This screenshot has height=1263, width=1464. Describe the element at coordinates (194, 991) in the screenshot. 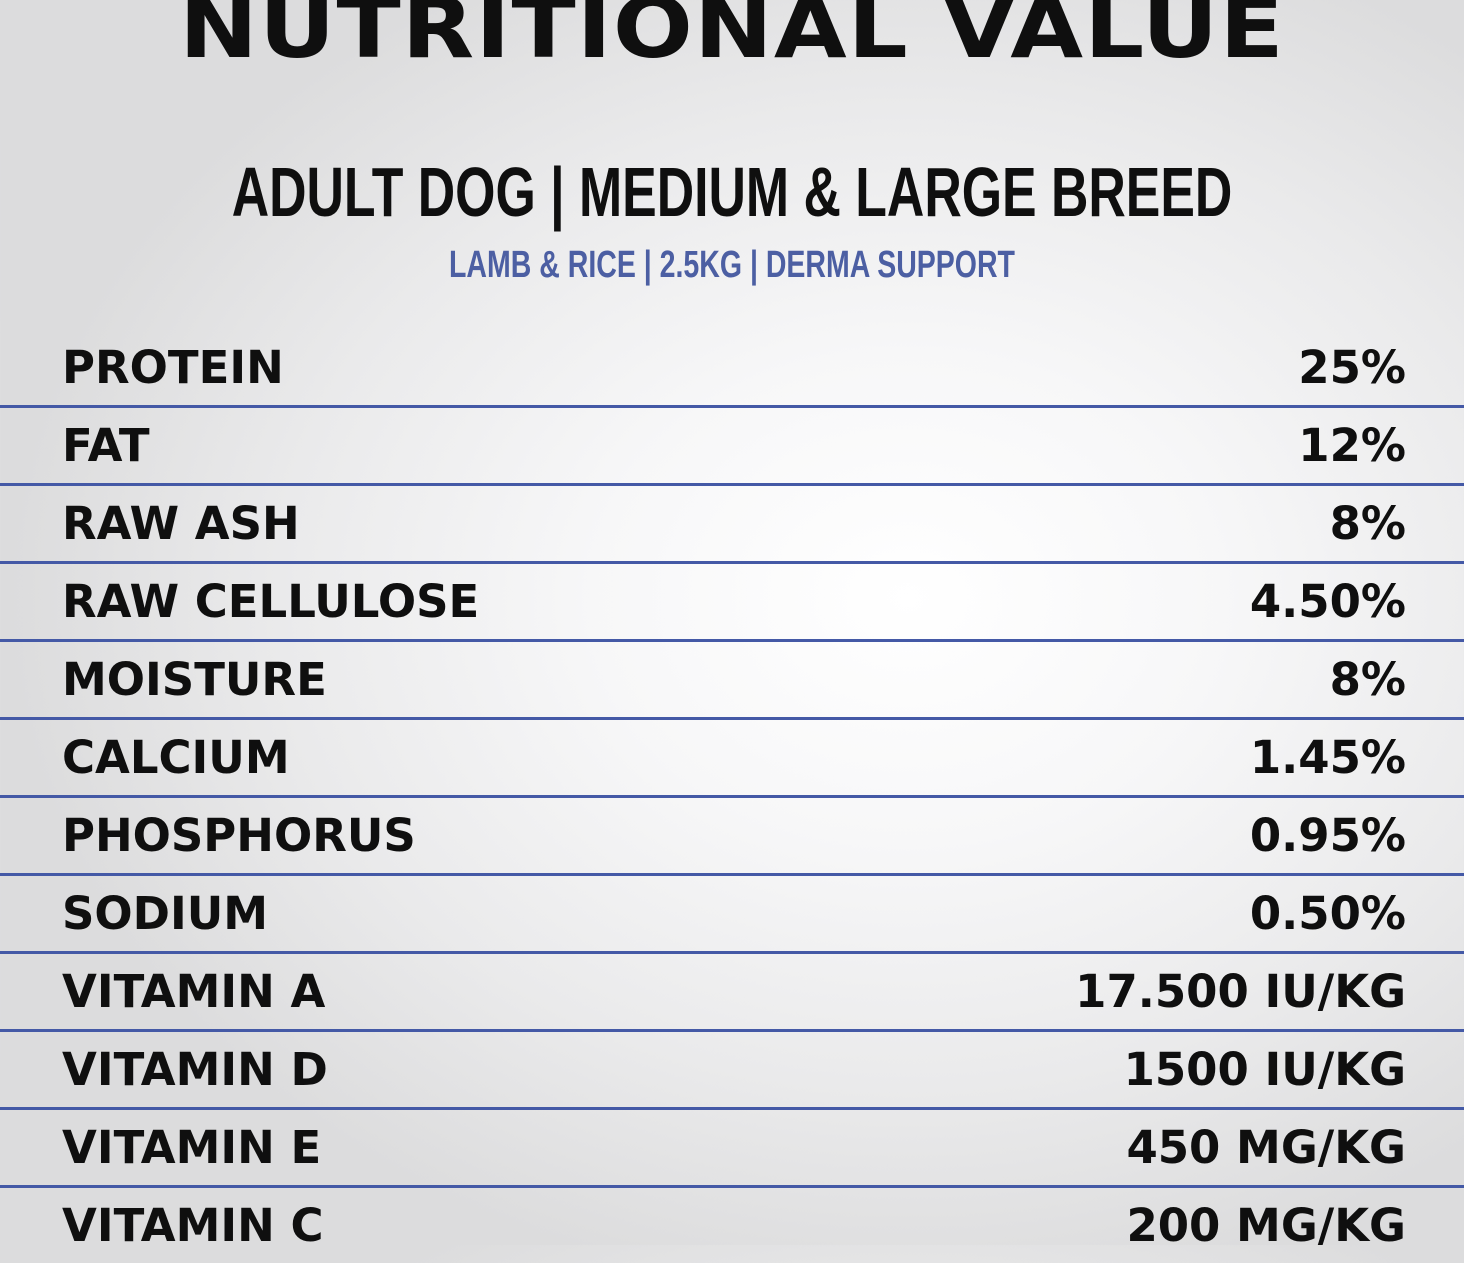

I see `nutrient-label: VITAMIN A` at that location.